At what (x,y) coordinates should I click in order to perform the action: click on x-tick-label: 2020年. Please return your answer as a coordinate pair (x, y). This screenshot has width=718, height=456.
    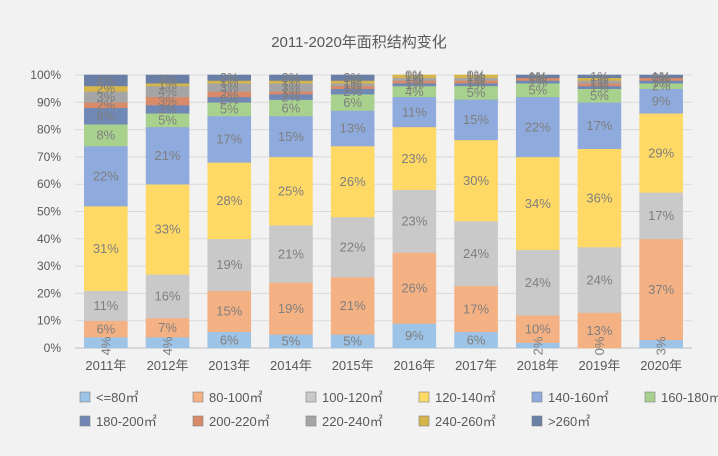
    Looking at the image, I should click on (661, 365).